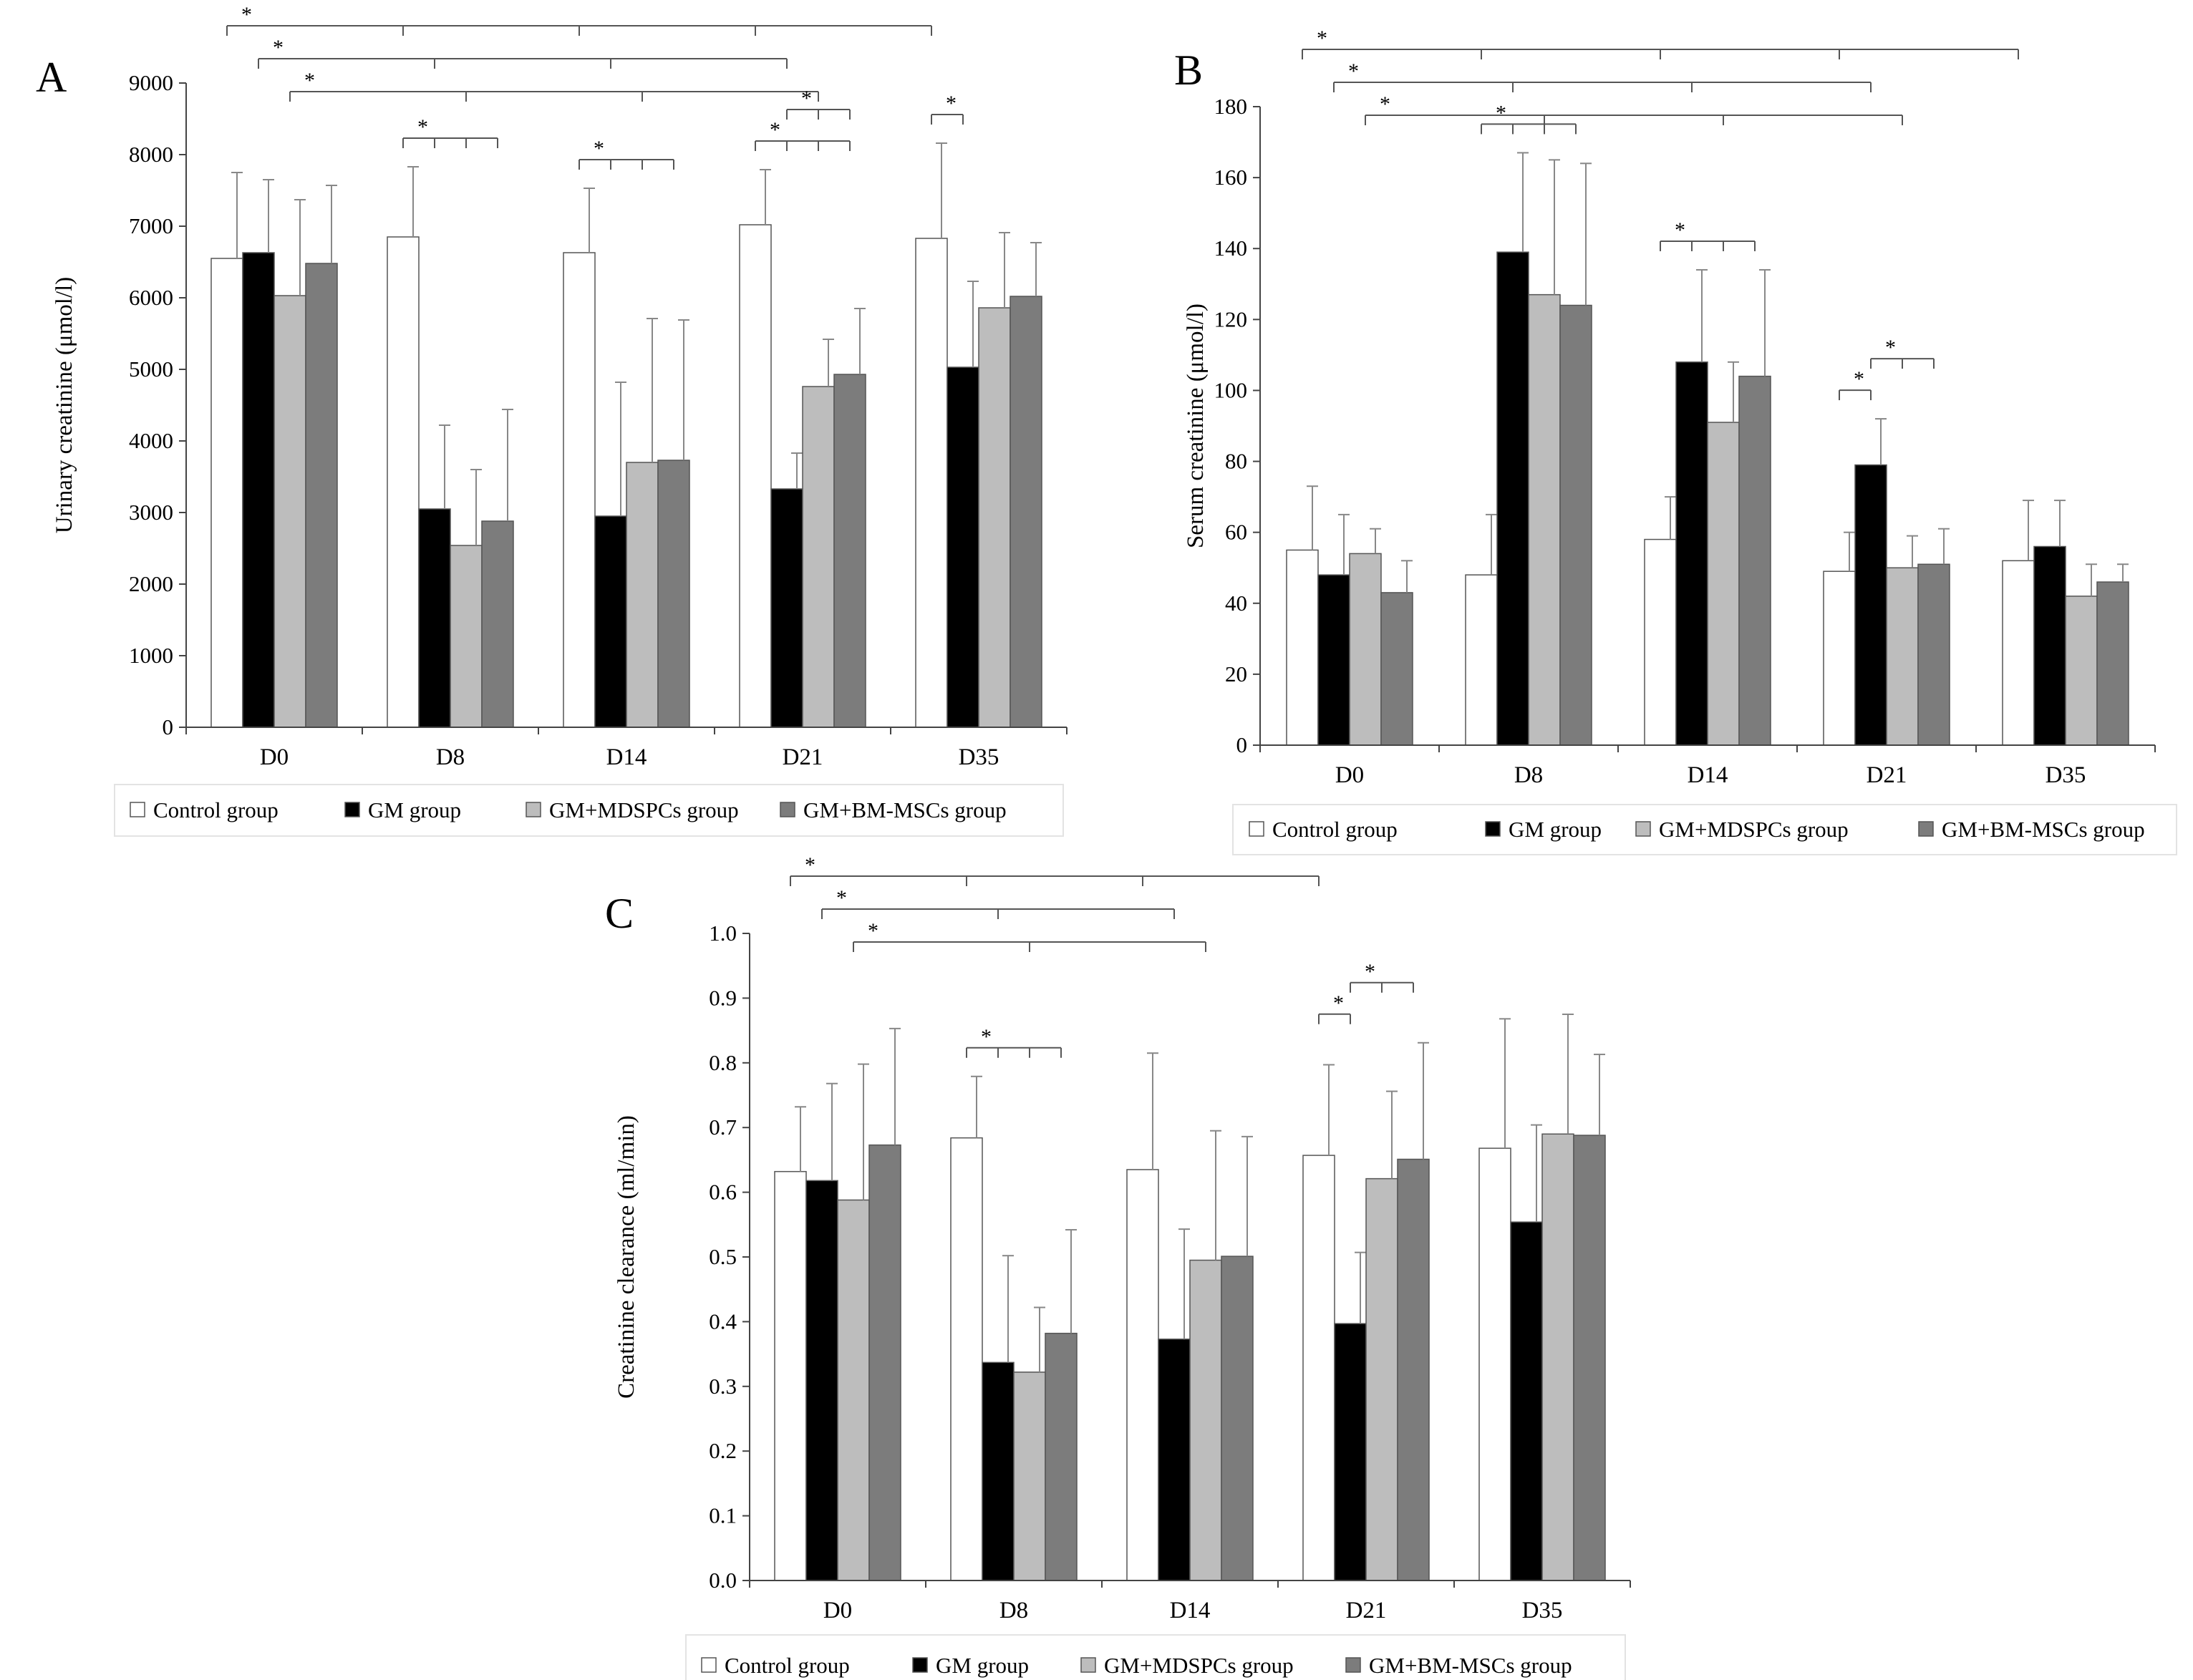 The height and width of the screenshot is (1680, 2193). Describe the element at coordinates (723, 1580) in the screenshot. I see `y-tick-label: 0.0` at that location.